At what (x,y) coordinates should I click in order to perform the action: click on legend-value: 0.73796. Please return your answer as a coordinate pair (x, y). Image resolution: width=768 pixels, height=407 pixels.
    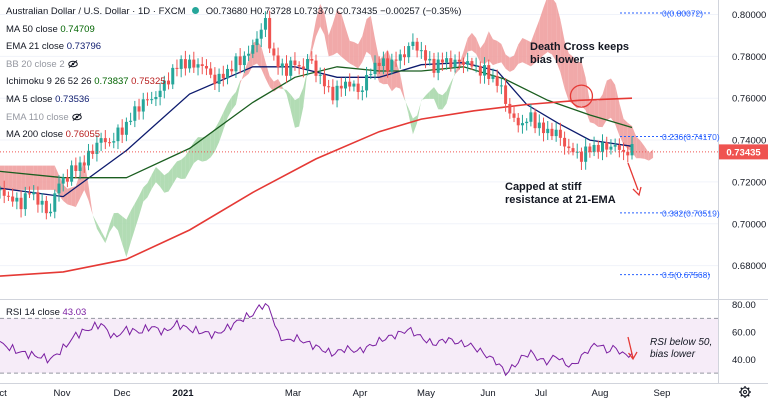
    Looking at the image, I should click on (83, 47).